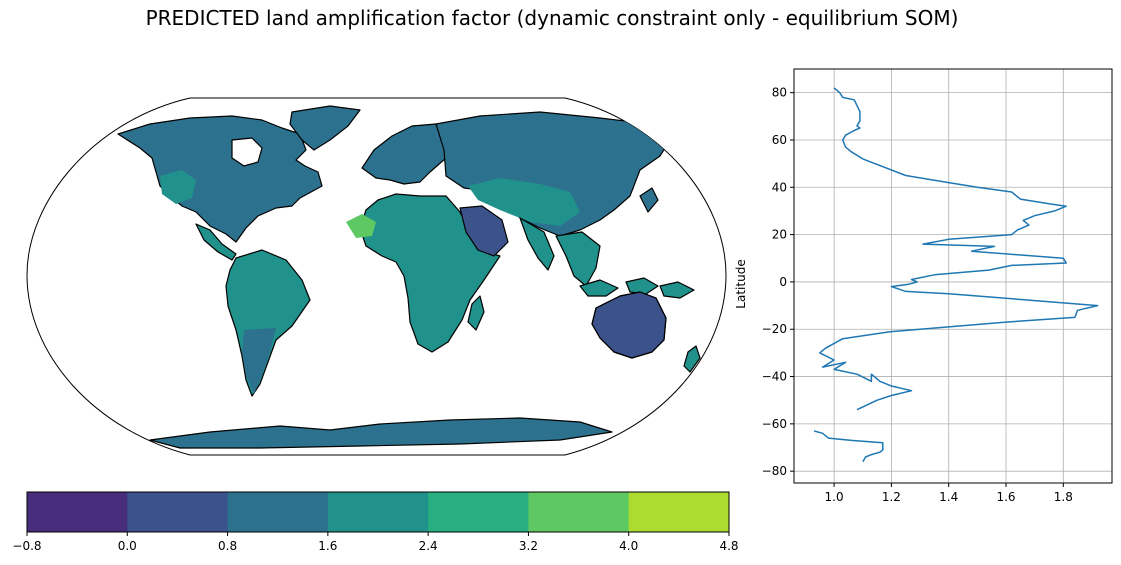 The image size is (1121, 565). What do you see at coordinates (528, 546) in the screenshot?
I see `colorbar-tick-label: 3.2` at bounding box center [528, 546].